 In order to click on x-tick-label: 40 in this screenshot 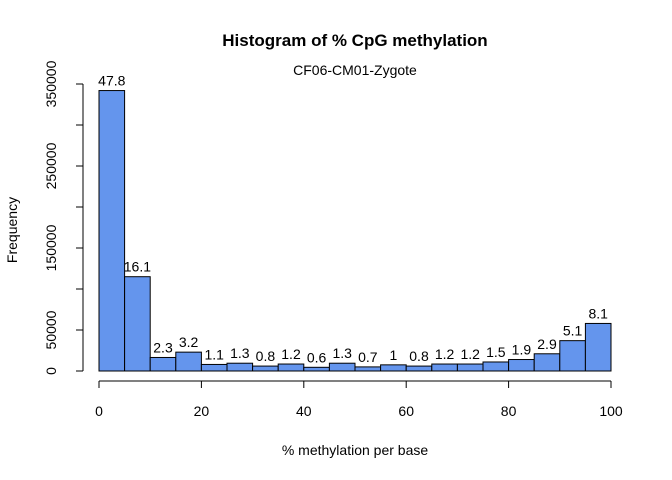, I will do `click(304, 411)`.